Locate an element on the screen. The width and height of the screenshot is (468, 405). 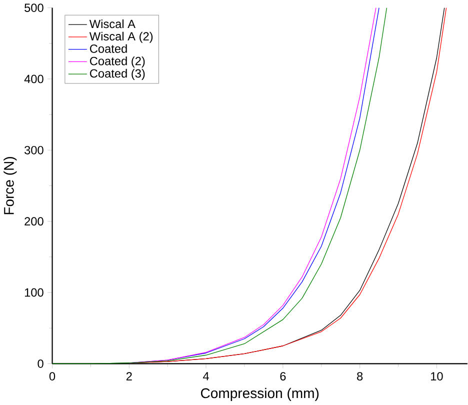
x-tick-label: 6 is located at coordinates (283, 376).